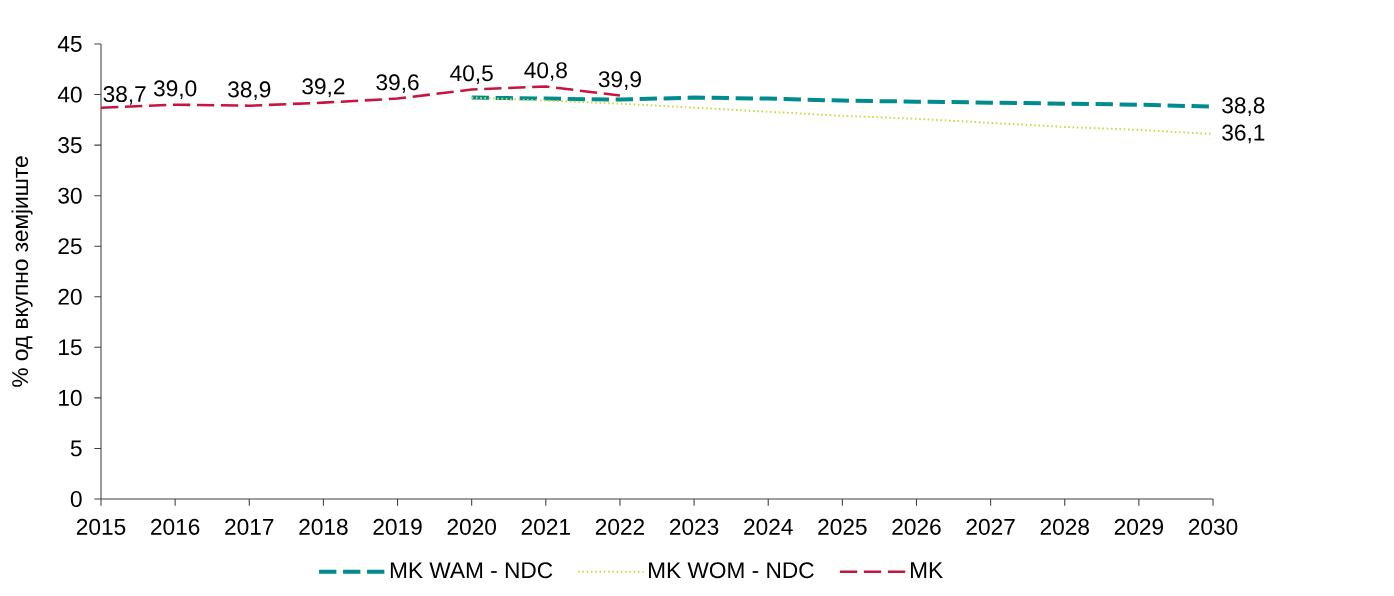 This screenshot has height=596, width=1394. What do you see at coordinates (70, 145) in the screenshot?
I see `y-tick-label: 35` at bounding box center [70, 145].